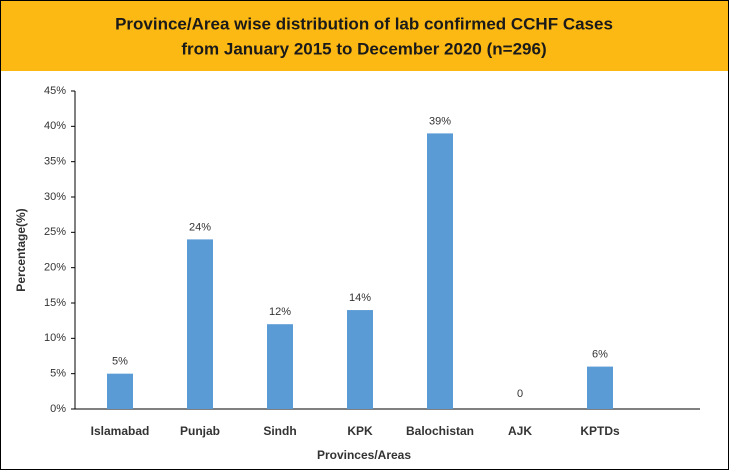  Describe the element at coordinates (58, 374) in the screenshot. I see `y-tick-label: 5%` at that location.